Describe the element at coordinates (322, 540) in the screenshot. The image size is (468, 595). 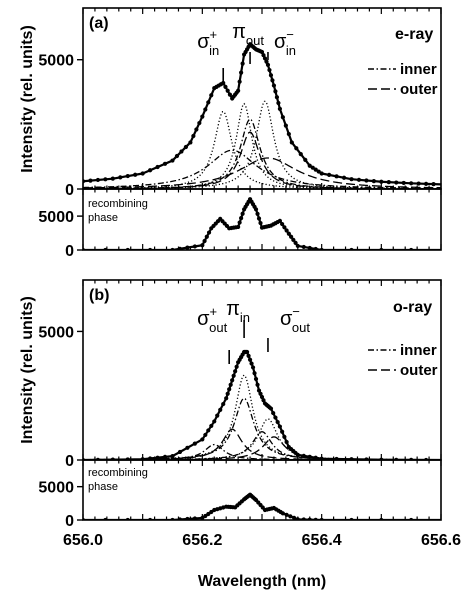
I see `x-tick-label: 656.4` at that location.